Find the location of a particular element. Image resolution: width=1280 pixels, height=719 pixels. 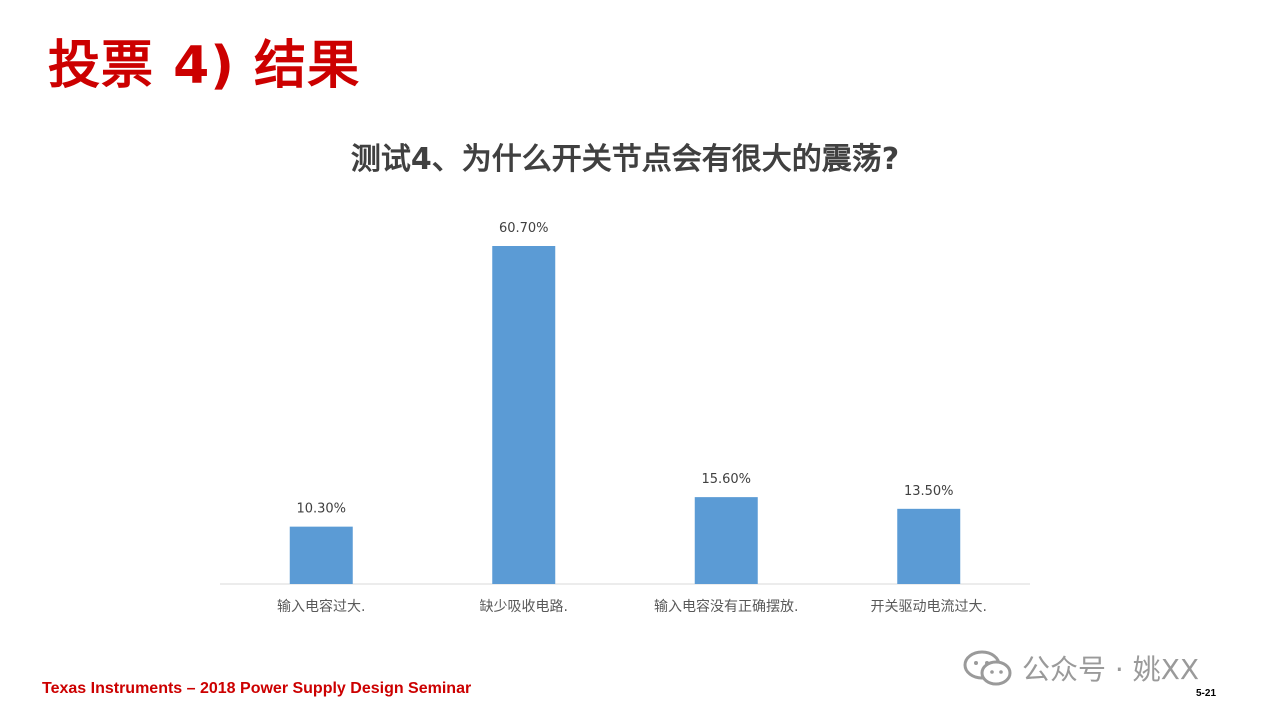

category-label-3: 输入电容没有正确摆放. is located at coordinates (726, 606).